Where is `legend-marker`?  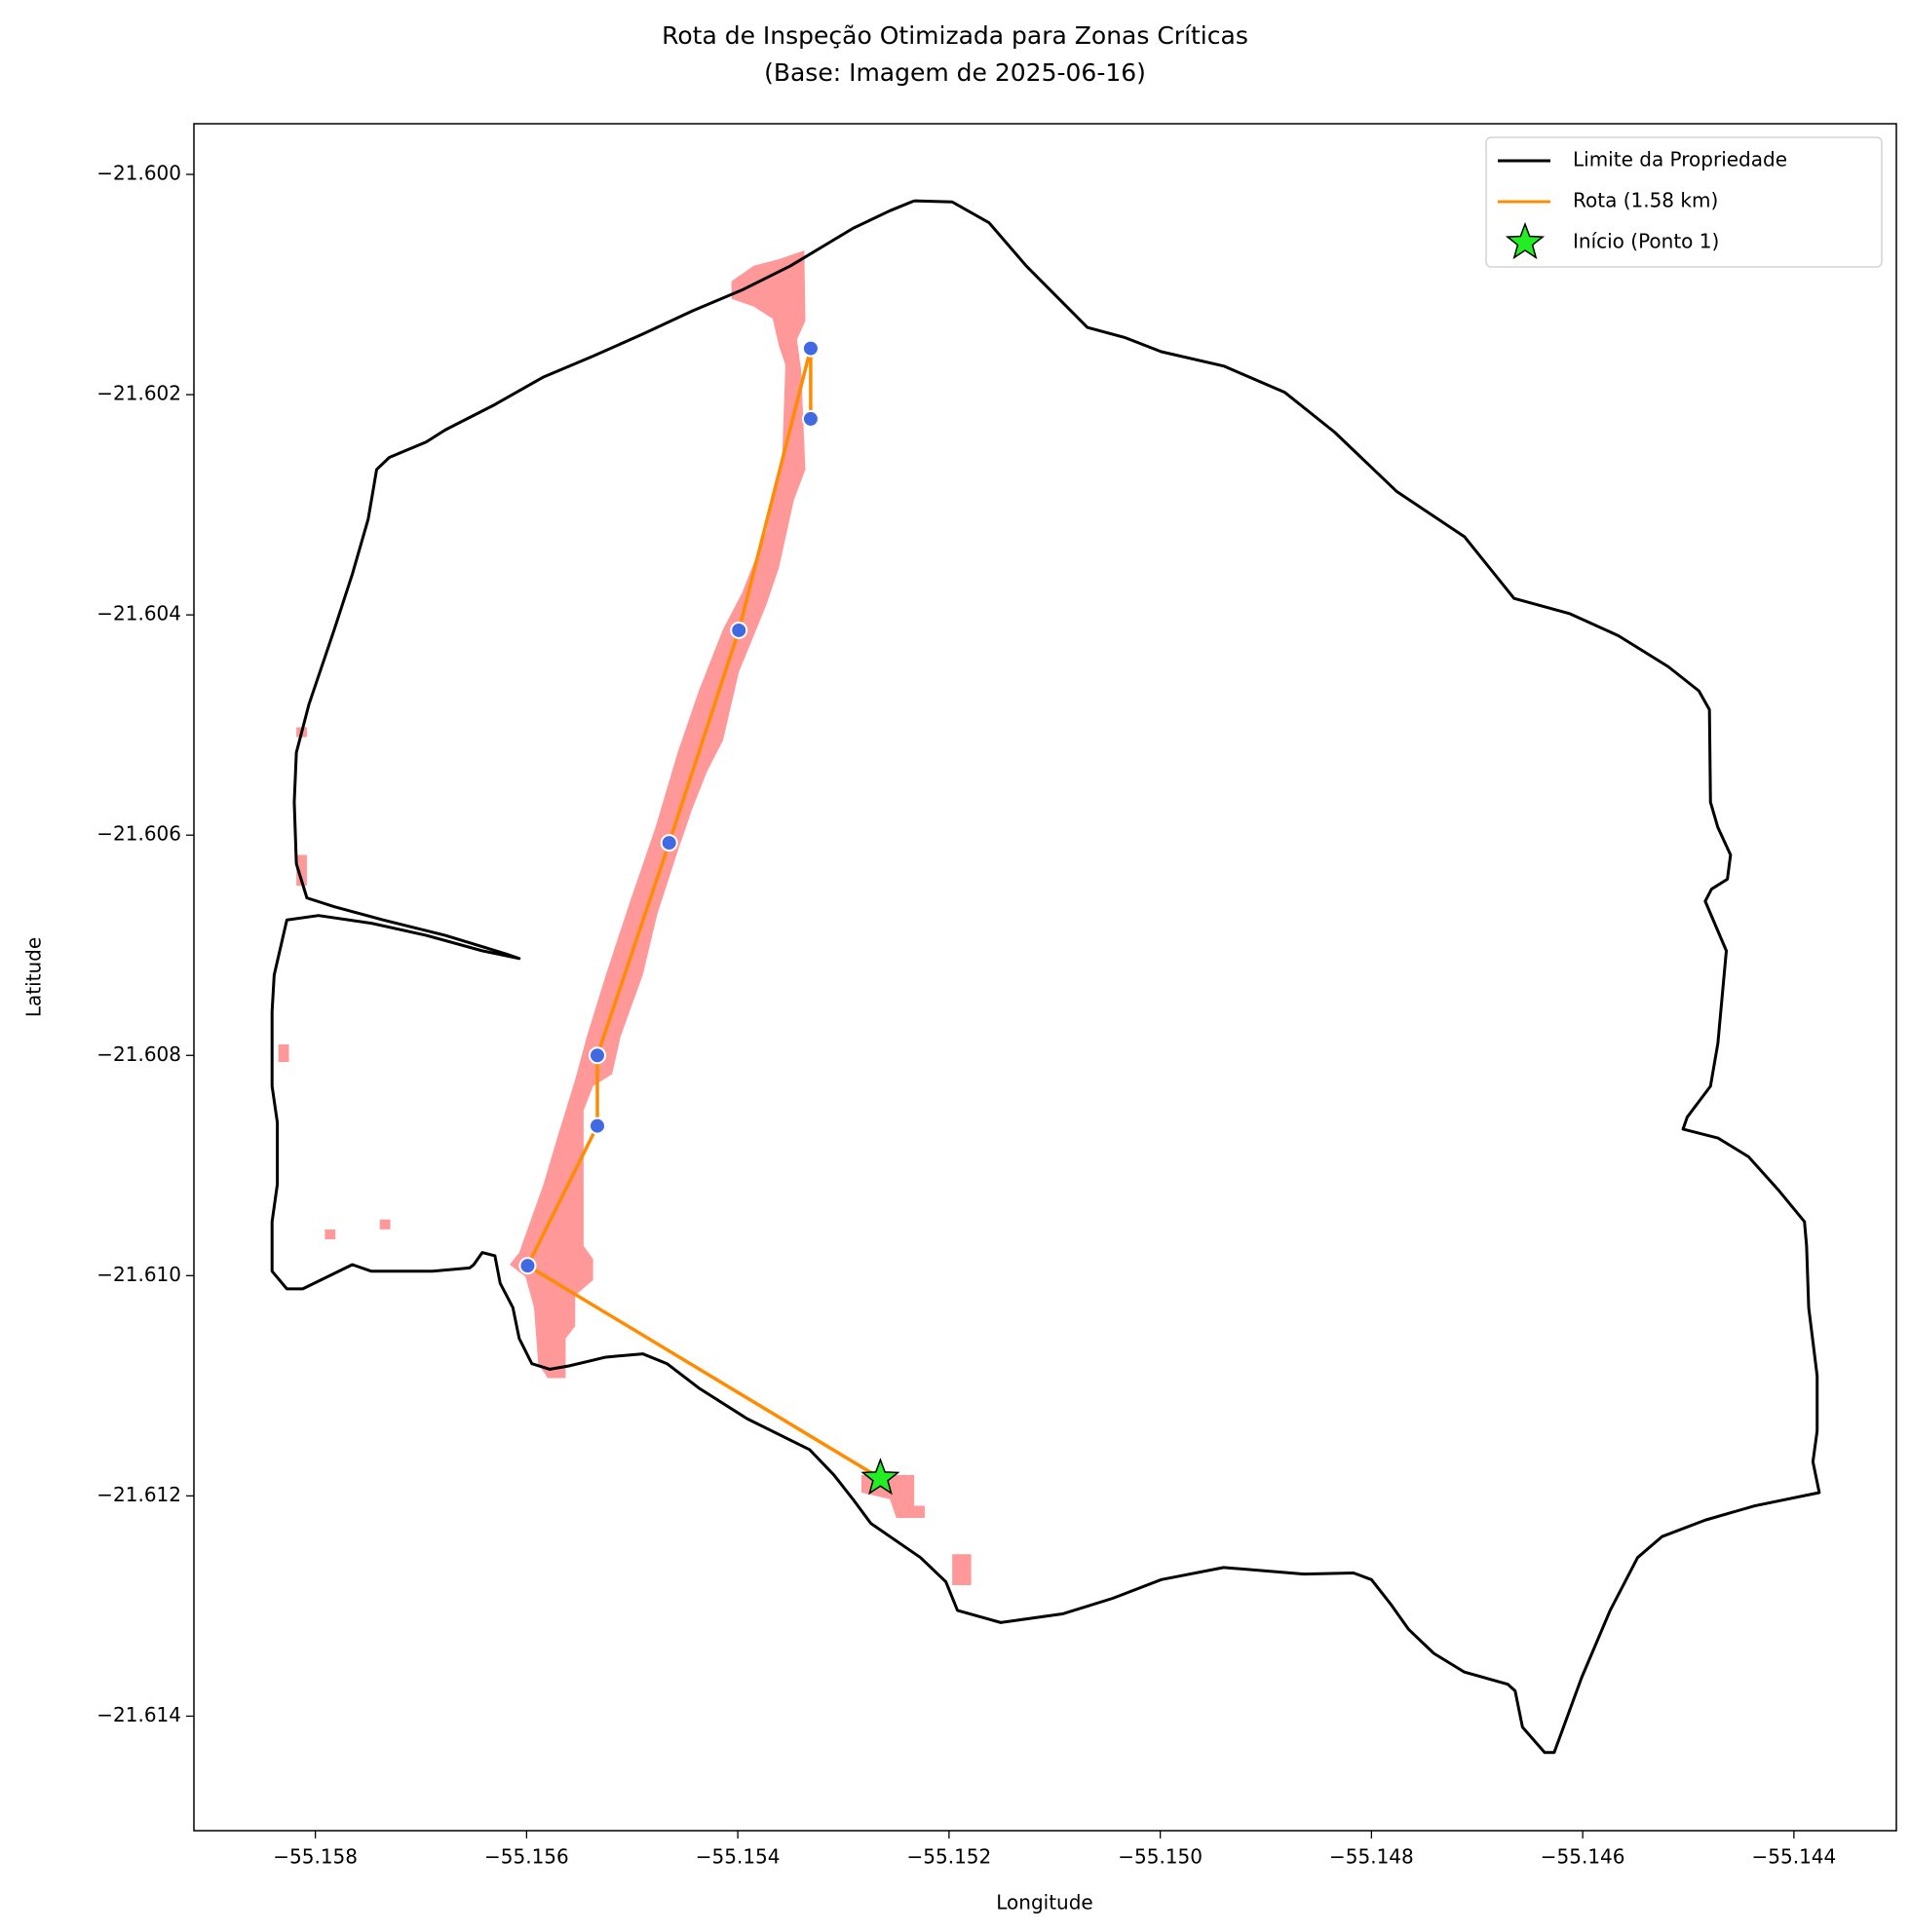
legend-marker is located at coordinates (1525, 240).